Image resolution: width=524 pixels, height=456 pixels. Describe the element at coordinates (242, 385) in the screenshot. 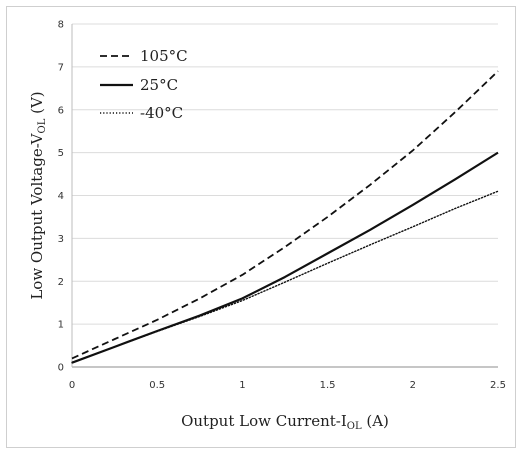

I see `x-tick-label: 1` at that location.